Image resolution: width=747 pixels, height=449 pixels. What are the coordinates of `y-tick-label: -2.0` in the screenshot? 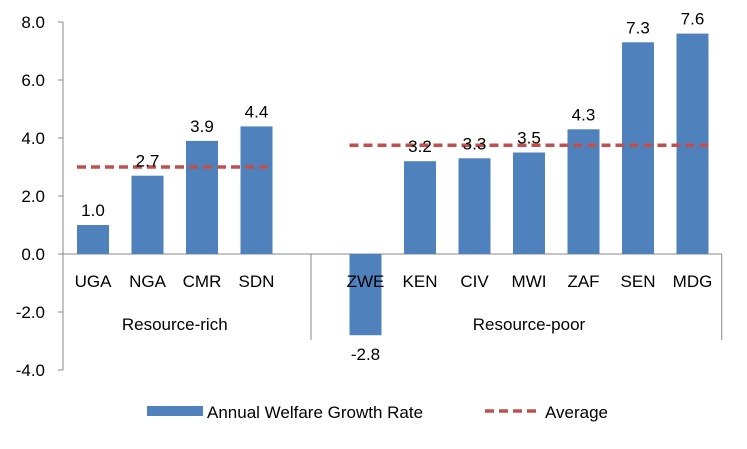 It's located at (30, 312).